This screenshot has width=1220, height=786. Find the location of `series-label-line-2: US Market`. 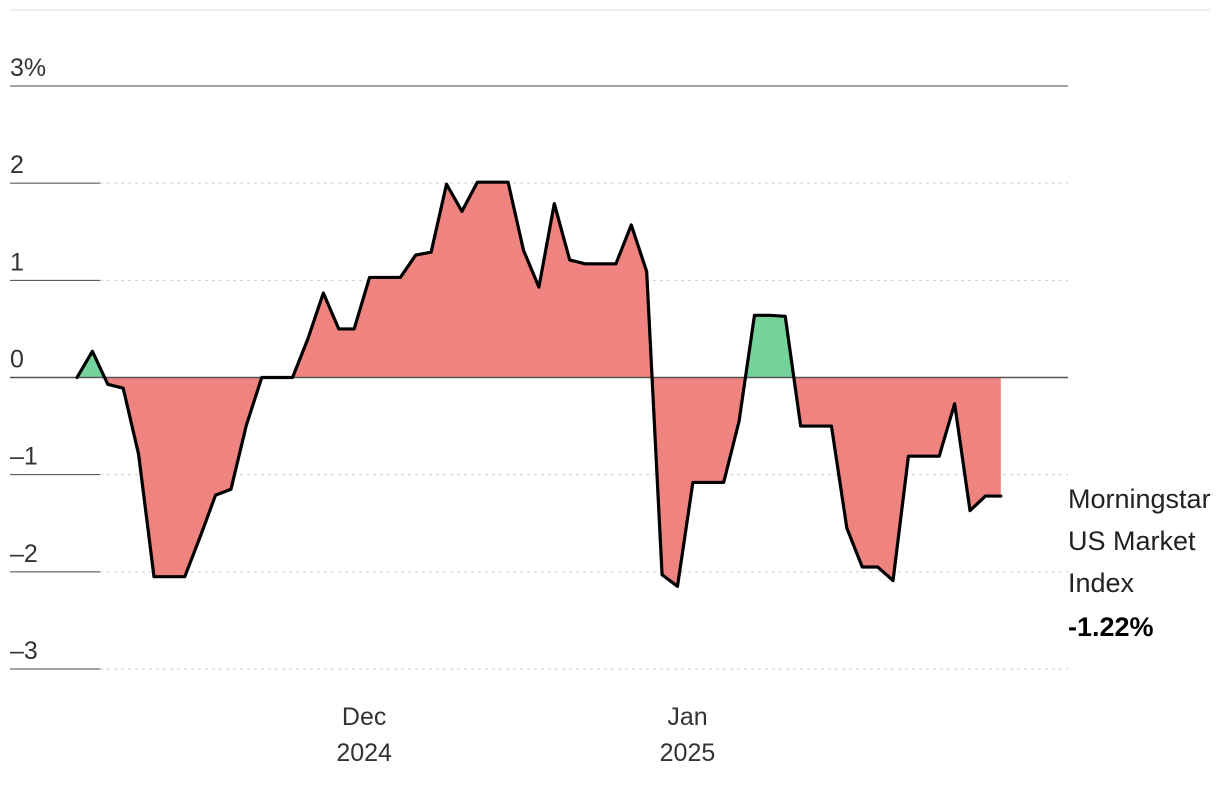

series-label-line-2: US Market is located at coordinates (1132, 541).